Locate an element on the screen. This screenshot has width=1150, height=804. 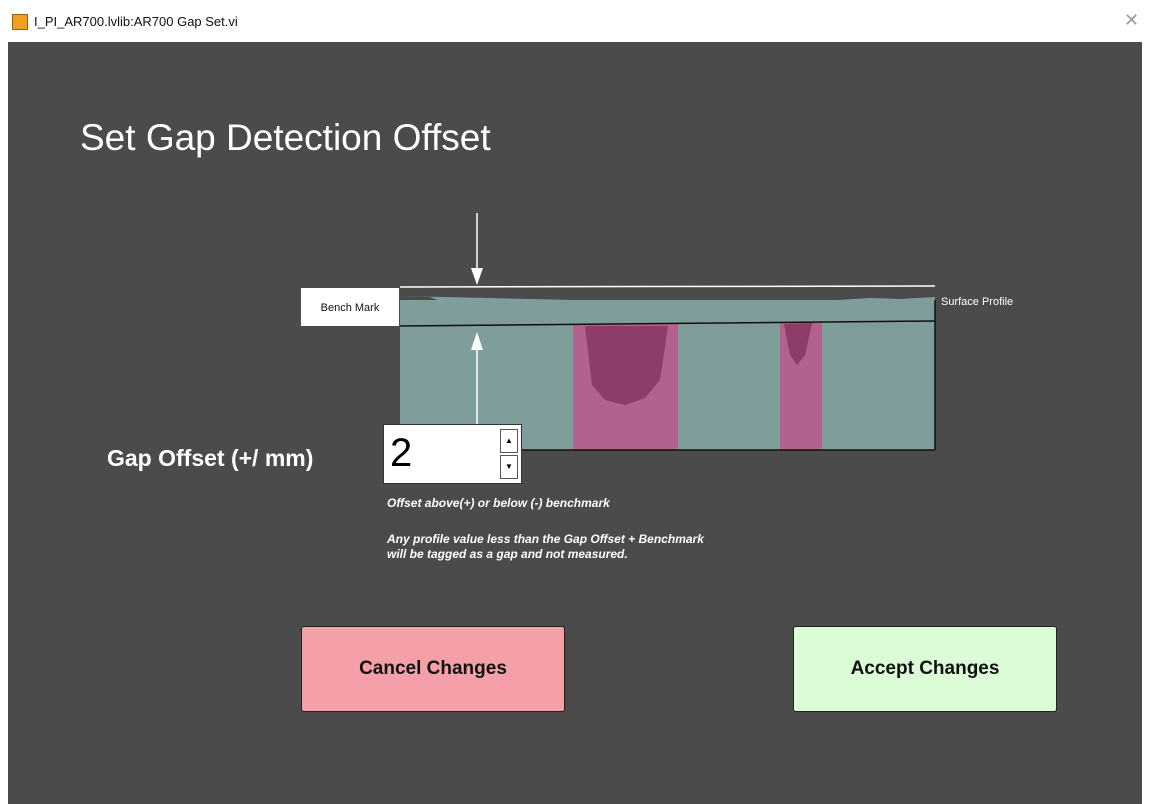
title-bar: I_PI_AR700.lvlib:AR700 Gap Set.vi ✕ is located at coordinates (575, 21).